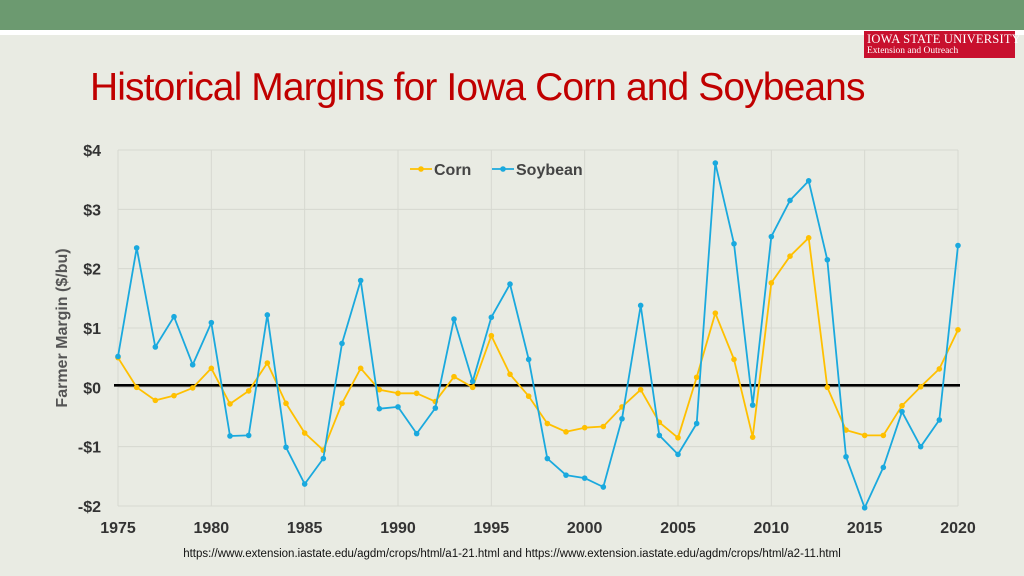  I want to click on x-tick-label: 2010, so click(772, 528).